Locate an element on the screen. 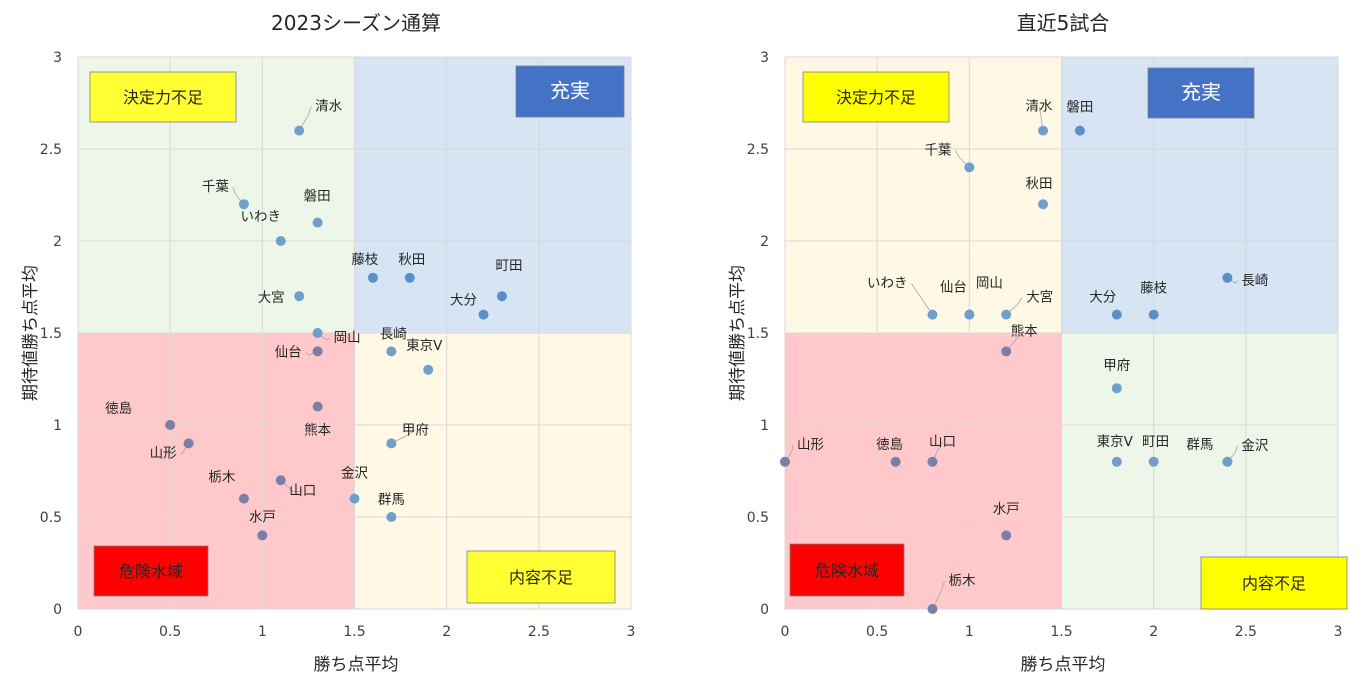 Image resolution: width=1369 pixels, height=677 pixels. data-point-label: 東京V is located at coordinates (1115, 442).